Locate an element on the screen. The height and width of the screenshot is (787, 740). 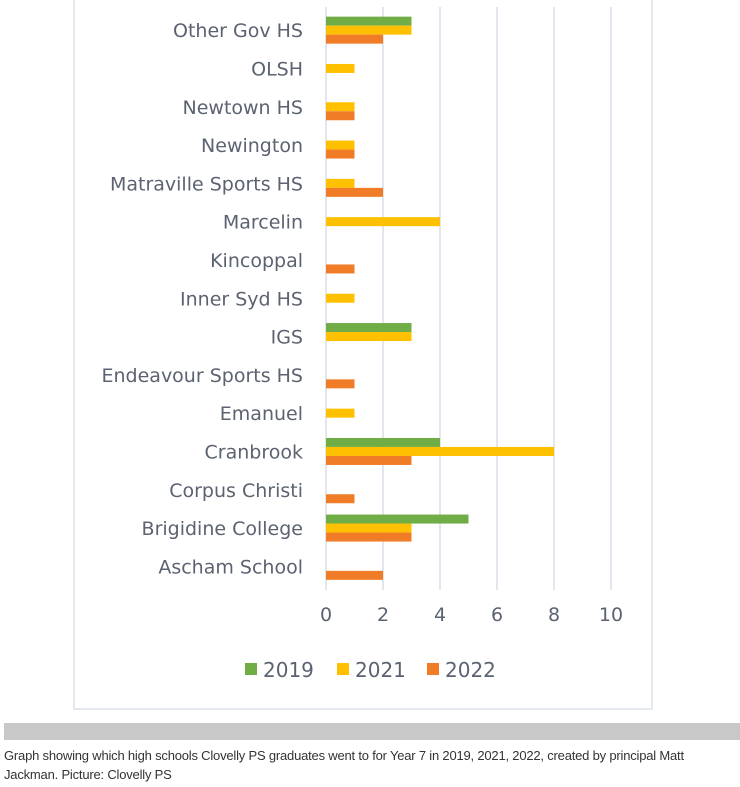
category-label: Corpus Christi is located at coordinates (236, 491).